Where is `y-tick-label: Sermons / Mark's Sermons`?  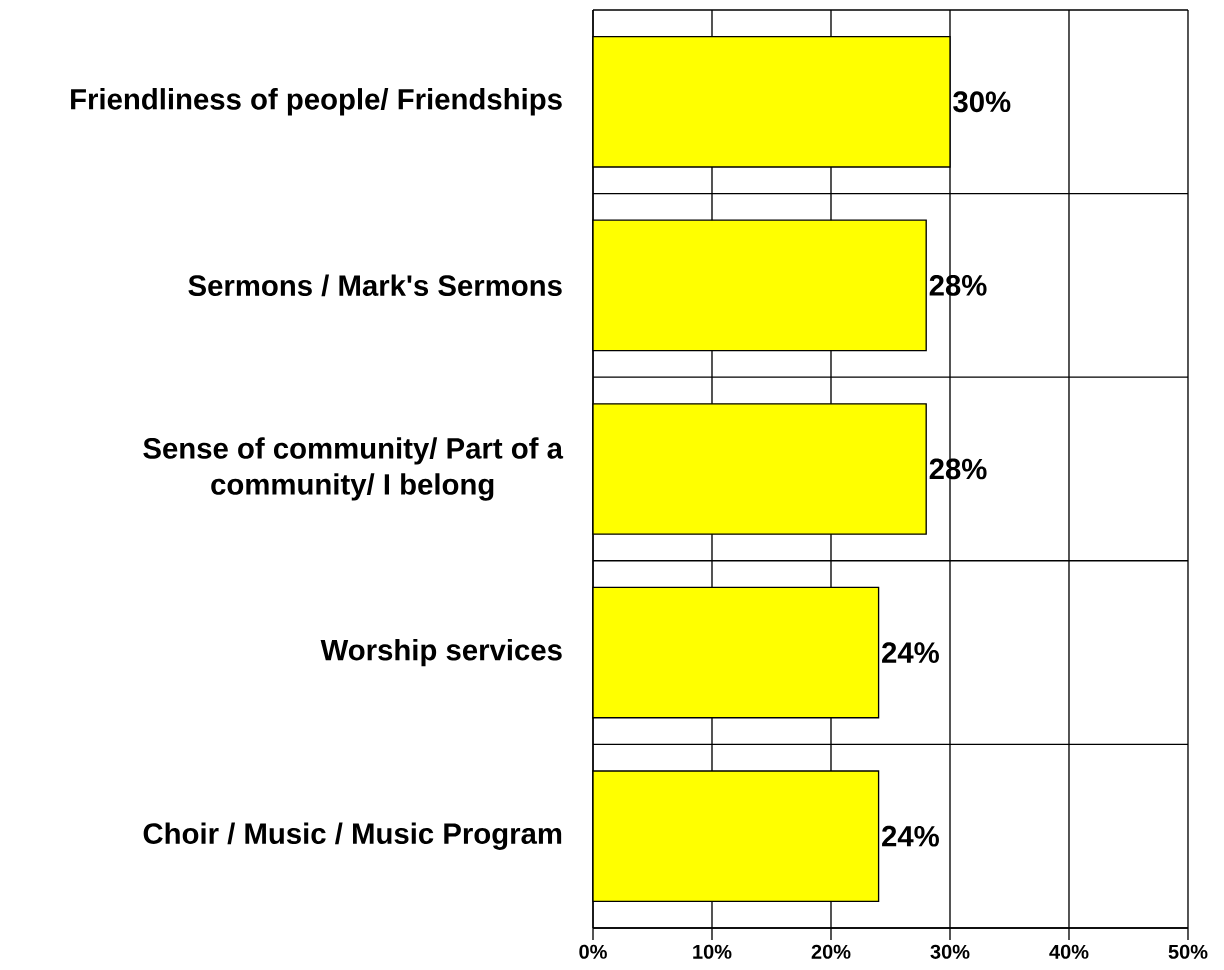
y-tick-label: Sermons / Mark's Sermons is located at coordinates (375, 285).